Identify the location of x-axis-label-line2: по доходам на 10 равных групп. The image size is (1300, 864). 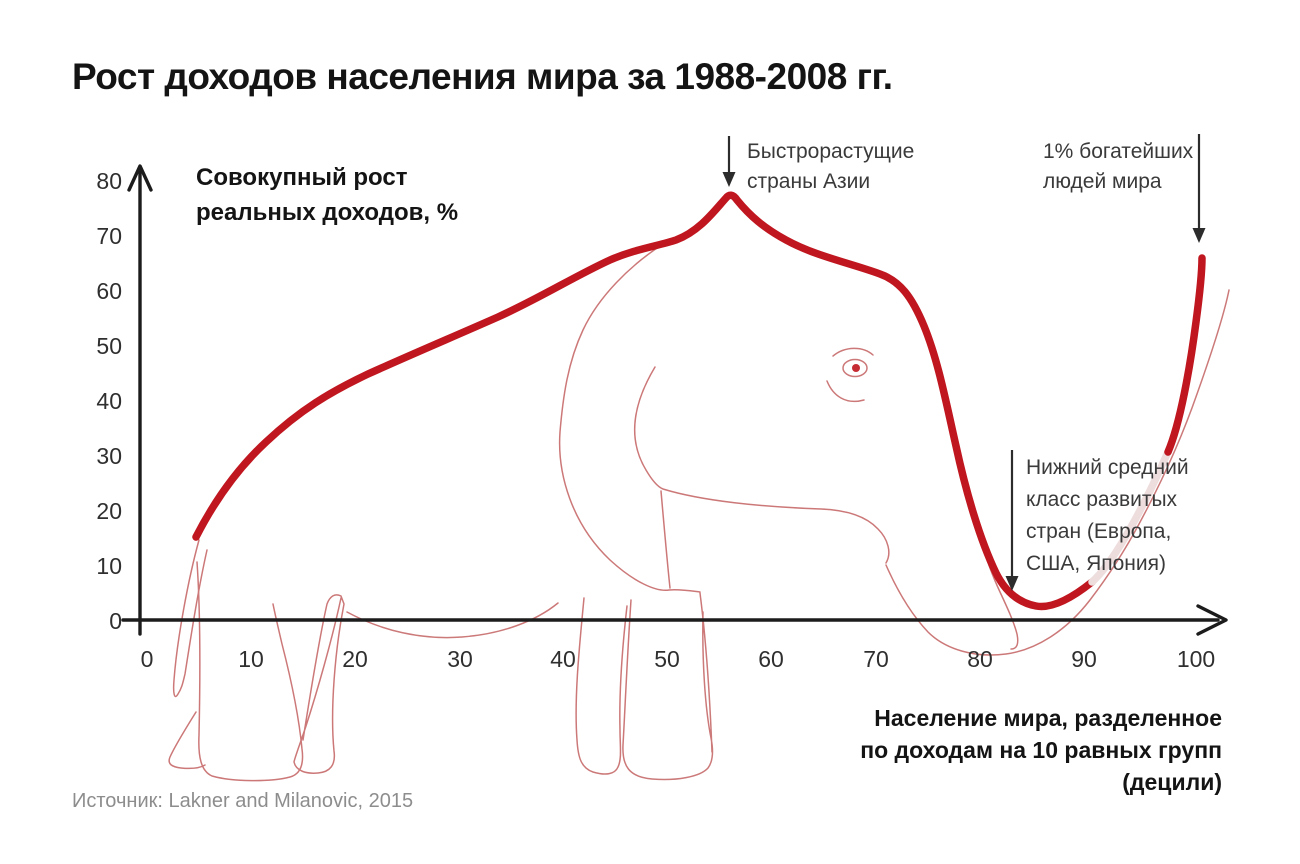
(1041, 750).